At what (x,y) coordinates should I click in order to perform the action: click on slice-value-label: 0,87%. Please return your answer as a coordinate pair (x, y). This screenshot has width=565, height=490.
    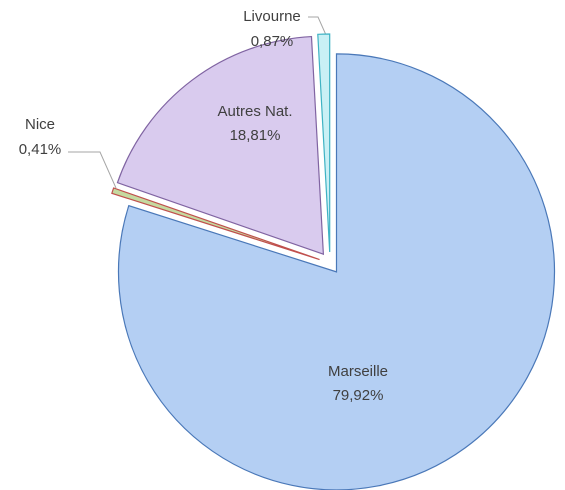
    Looking at the image, I should click on (272, 41).